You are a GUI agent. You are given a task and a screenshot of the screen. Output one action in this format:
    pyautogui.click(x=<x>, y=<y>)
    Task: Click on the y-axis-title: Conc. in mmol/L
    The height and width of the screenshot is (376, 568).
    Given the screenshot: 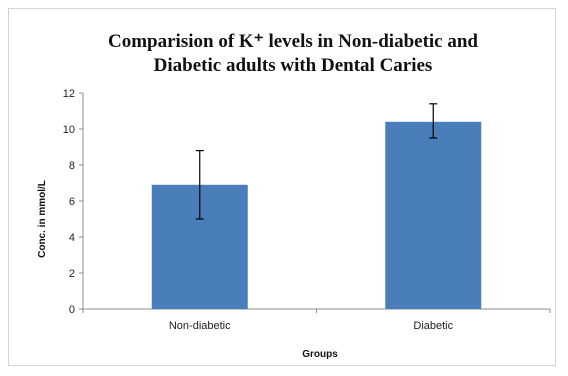 What is the action you would take?
    pyautogui.click(x=42, y=219)
    